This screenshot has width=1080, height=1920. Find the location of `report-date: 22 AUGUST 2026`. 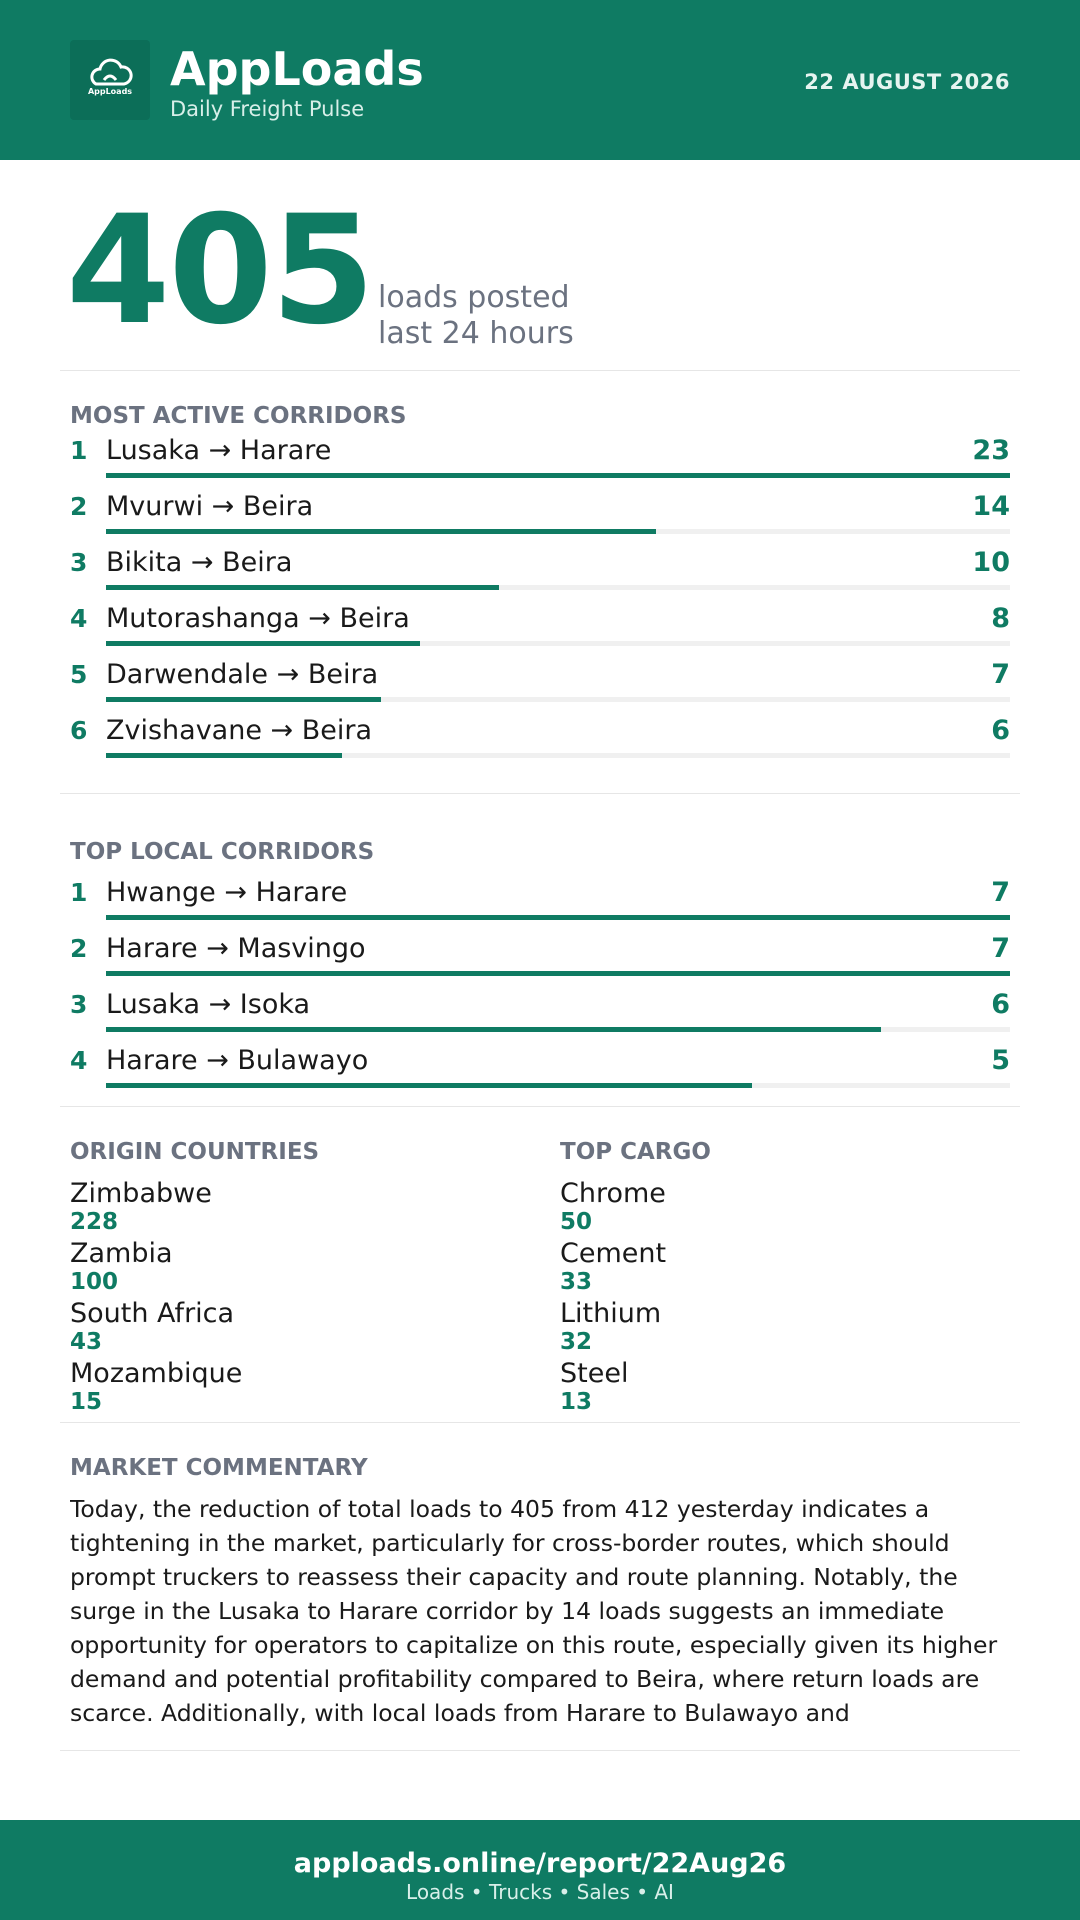

report-date: 22 AUGUST 2026 is located at coordinates (907, 82).